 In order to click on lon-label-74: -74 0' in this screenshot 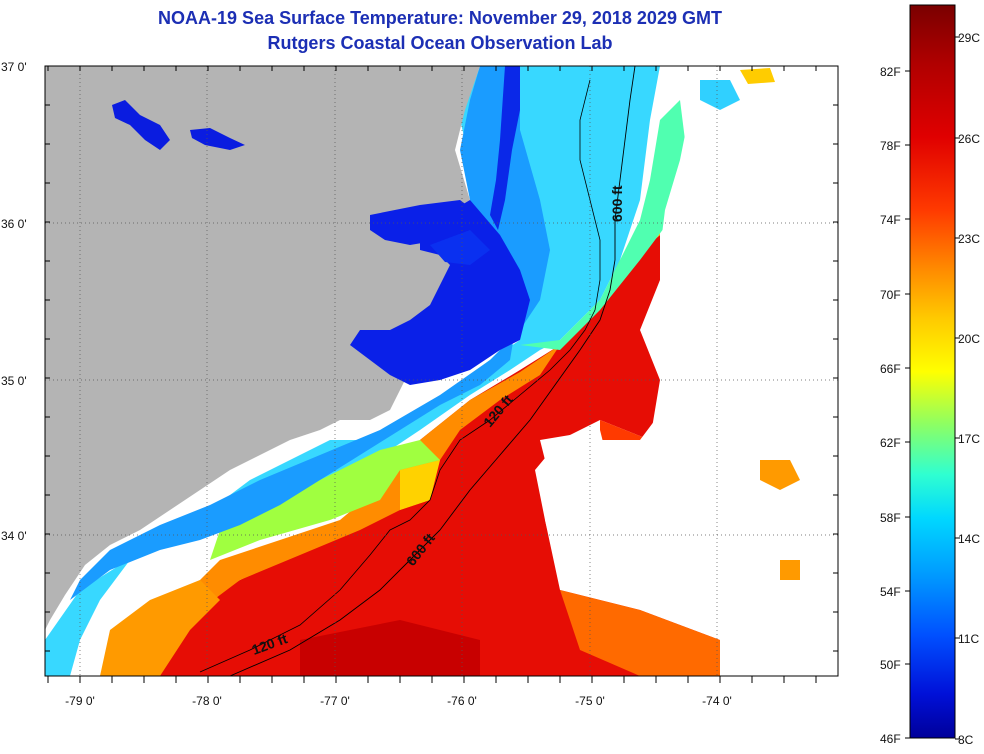, I will do `click(717, 701)`.